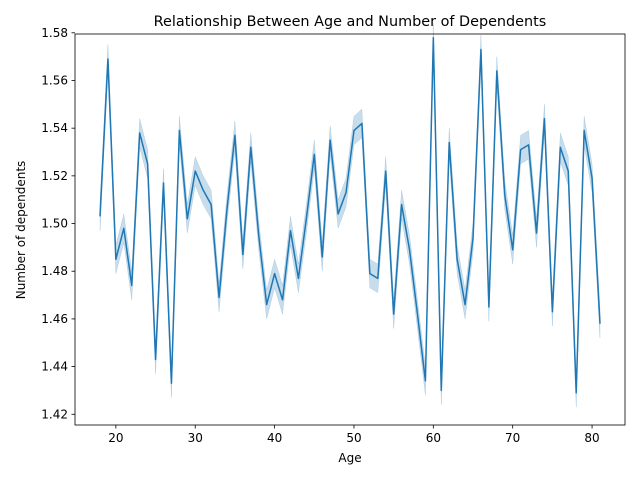 The width and height of the screenshot is (640, 480). I want to click on y-tick-label: 1.54, so click(54, 128).